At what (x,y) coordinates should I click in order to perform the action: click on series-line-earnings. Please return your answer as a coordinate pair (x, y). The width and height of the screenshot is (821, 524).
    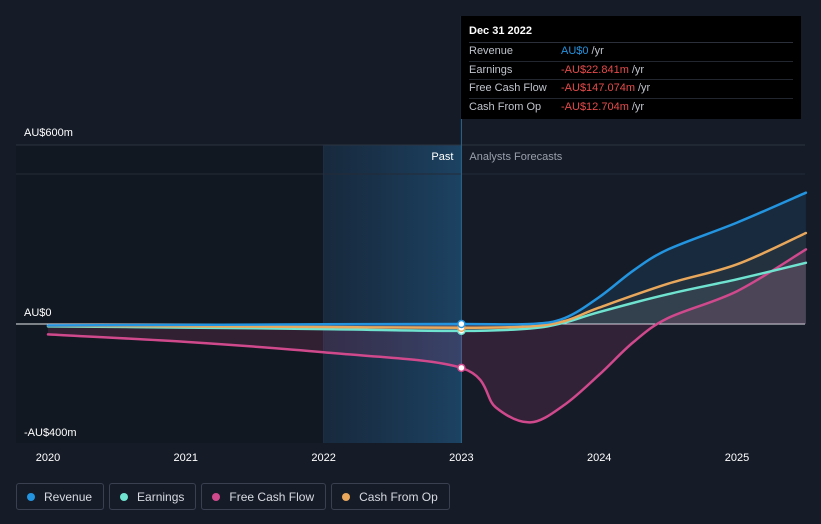
    Looking at the image, I should click on (427, 297).